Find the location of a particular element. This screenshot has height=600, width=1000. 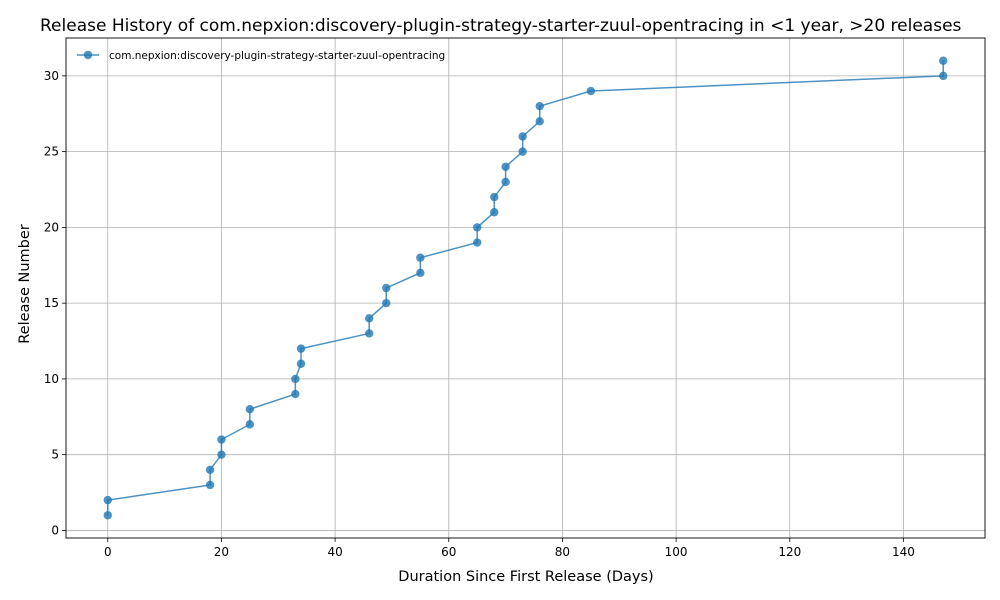

x-tick-label: 100 is located at coordinates (676, 552).